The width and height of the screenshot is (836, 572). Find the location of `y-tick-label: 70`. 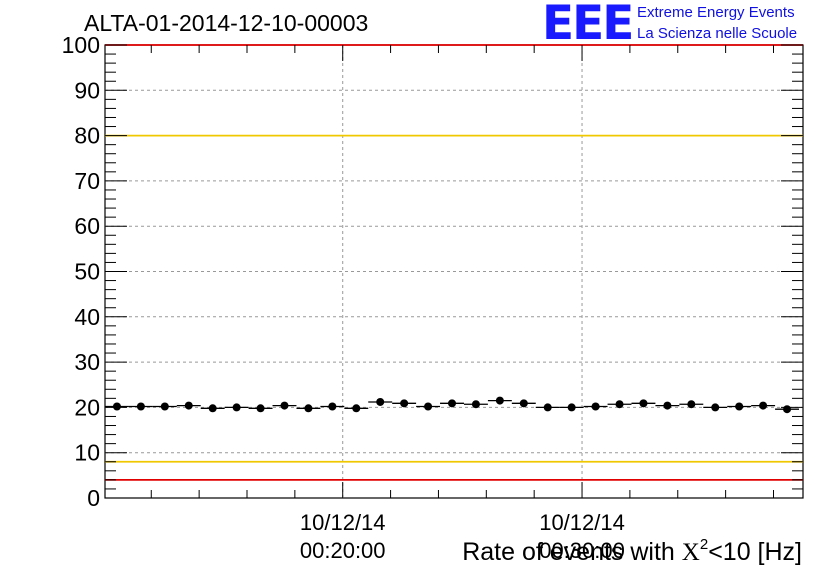

y-tick-label: 70 is located at coordinates (87, 181).